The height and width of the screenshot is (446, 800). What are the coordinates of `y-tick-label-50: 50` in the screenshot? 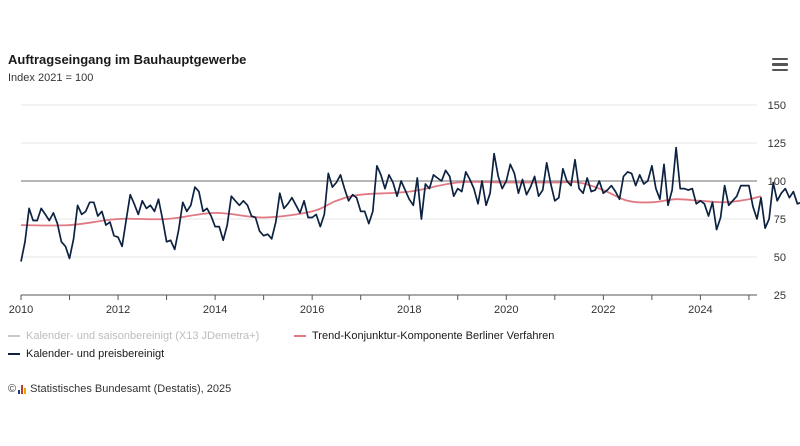 It's located at (780, 258).